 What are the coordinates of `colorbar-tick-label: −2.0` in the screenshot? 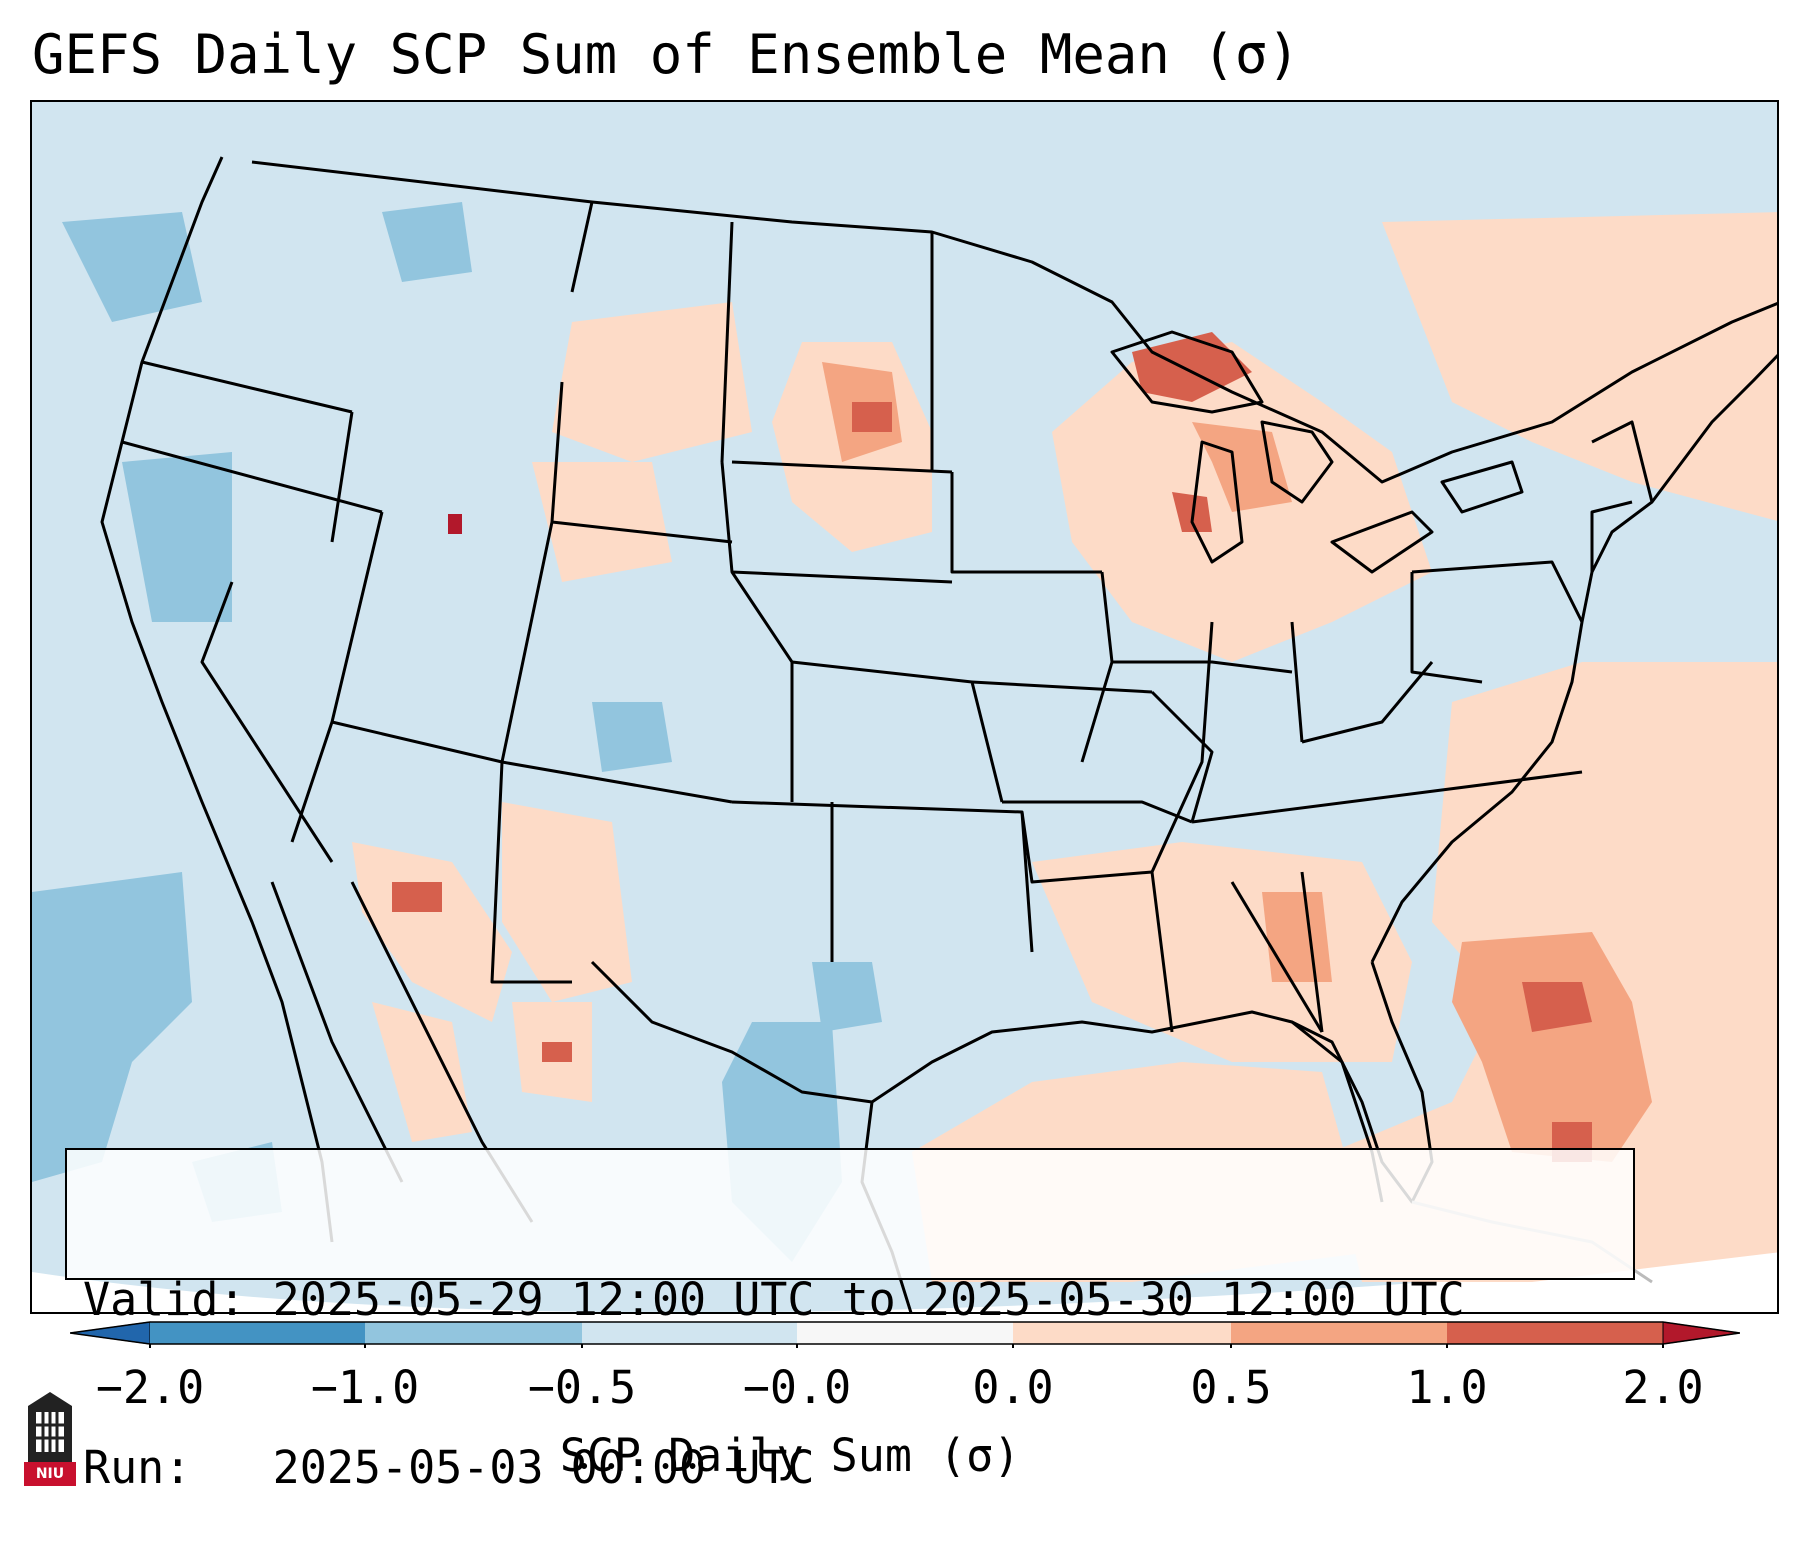 It's located at (150, 1387).